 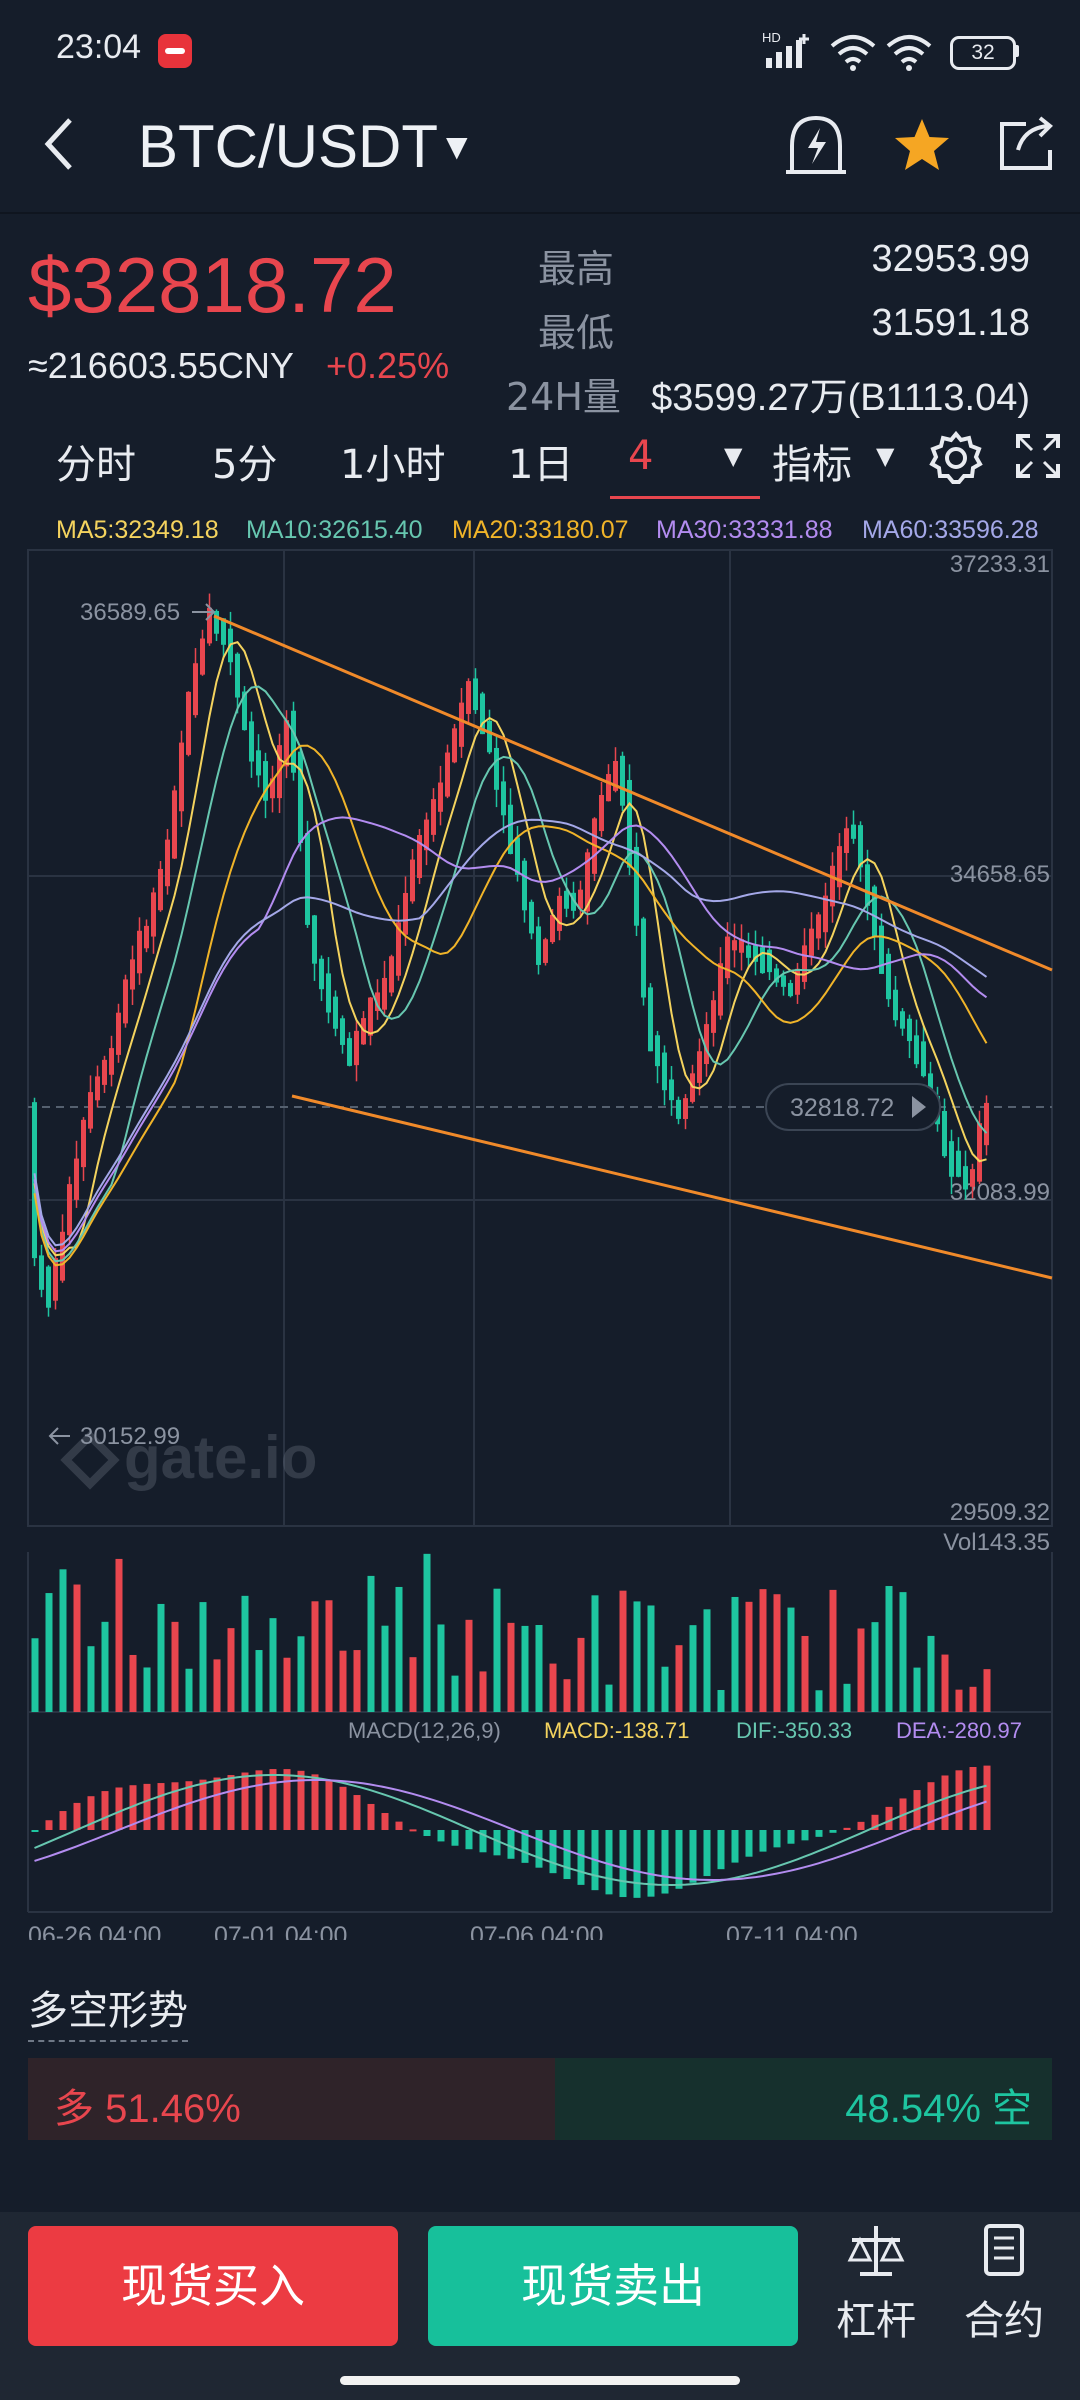 What do you see at coordinates (641, 456) in the screenshot?
I see `tab-4h: 4小时` at bounding box center [641, 456].